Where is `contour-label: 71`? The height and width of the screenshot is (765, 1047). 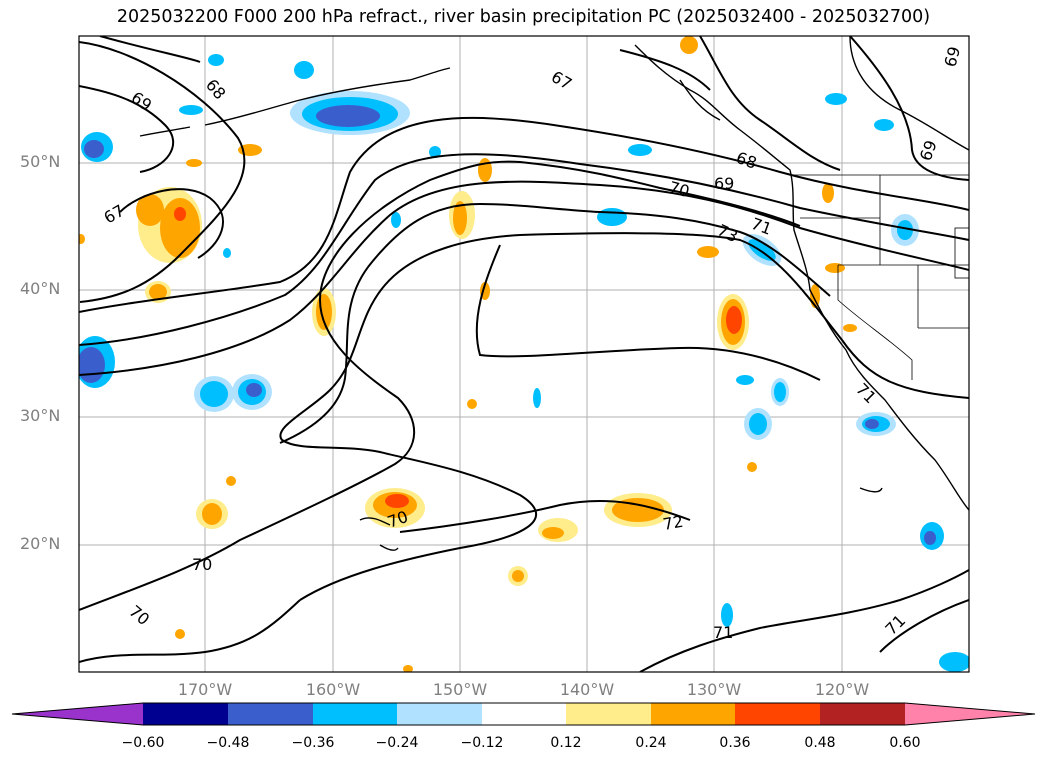
contour-label: 71 is located at coordinates (723, 632).